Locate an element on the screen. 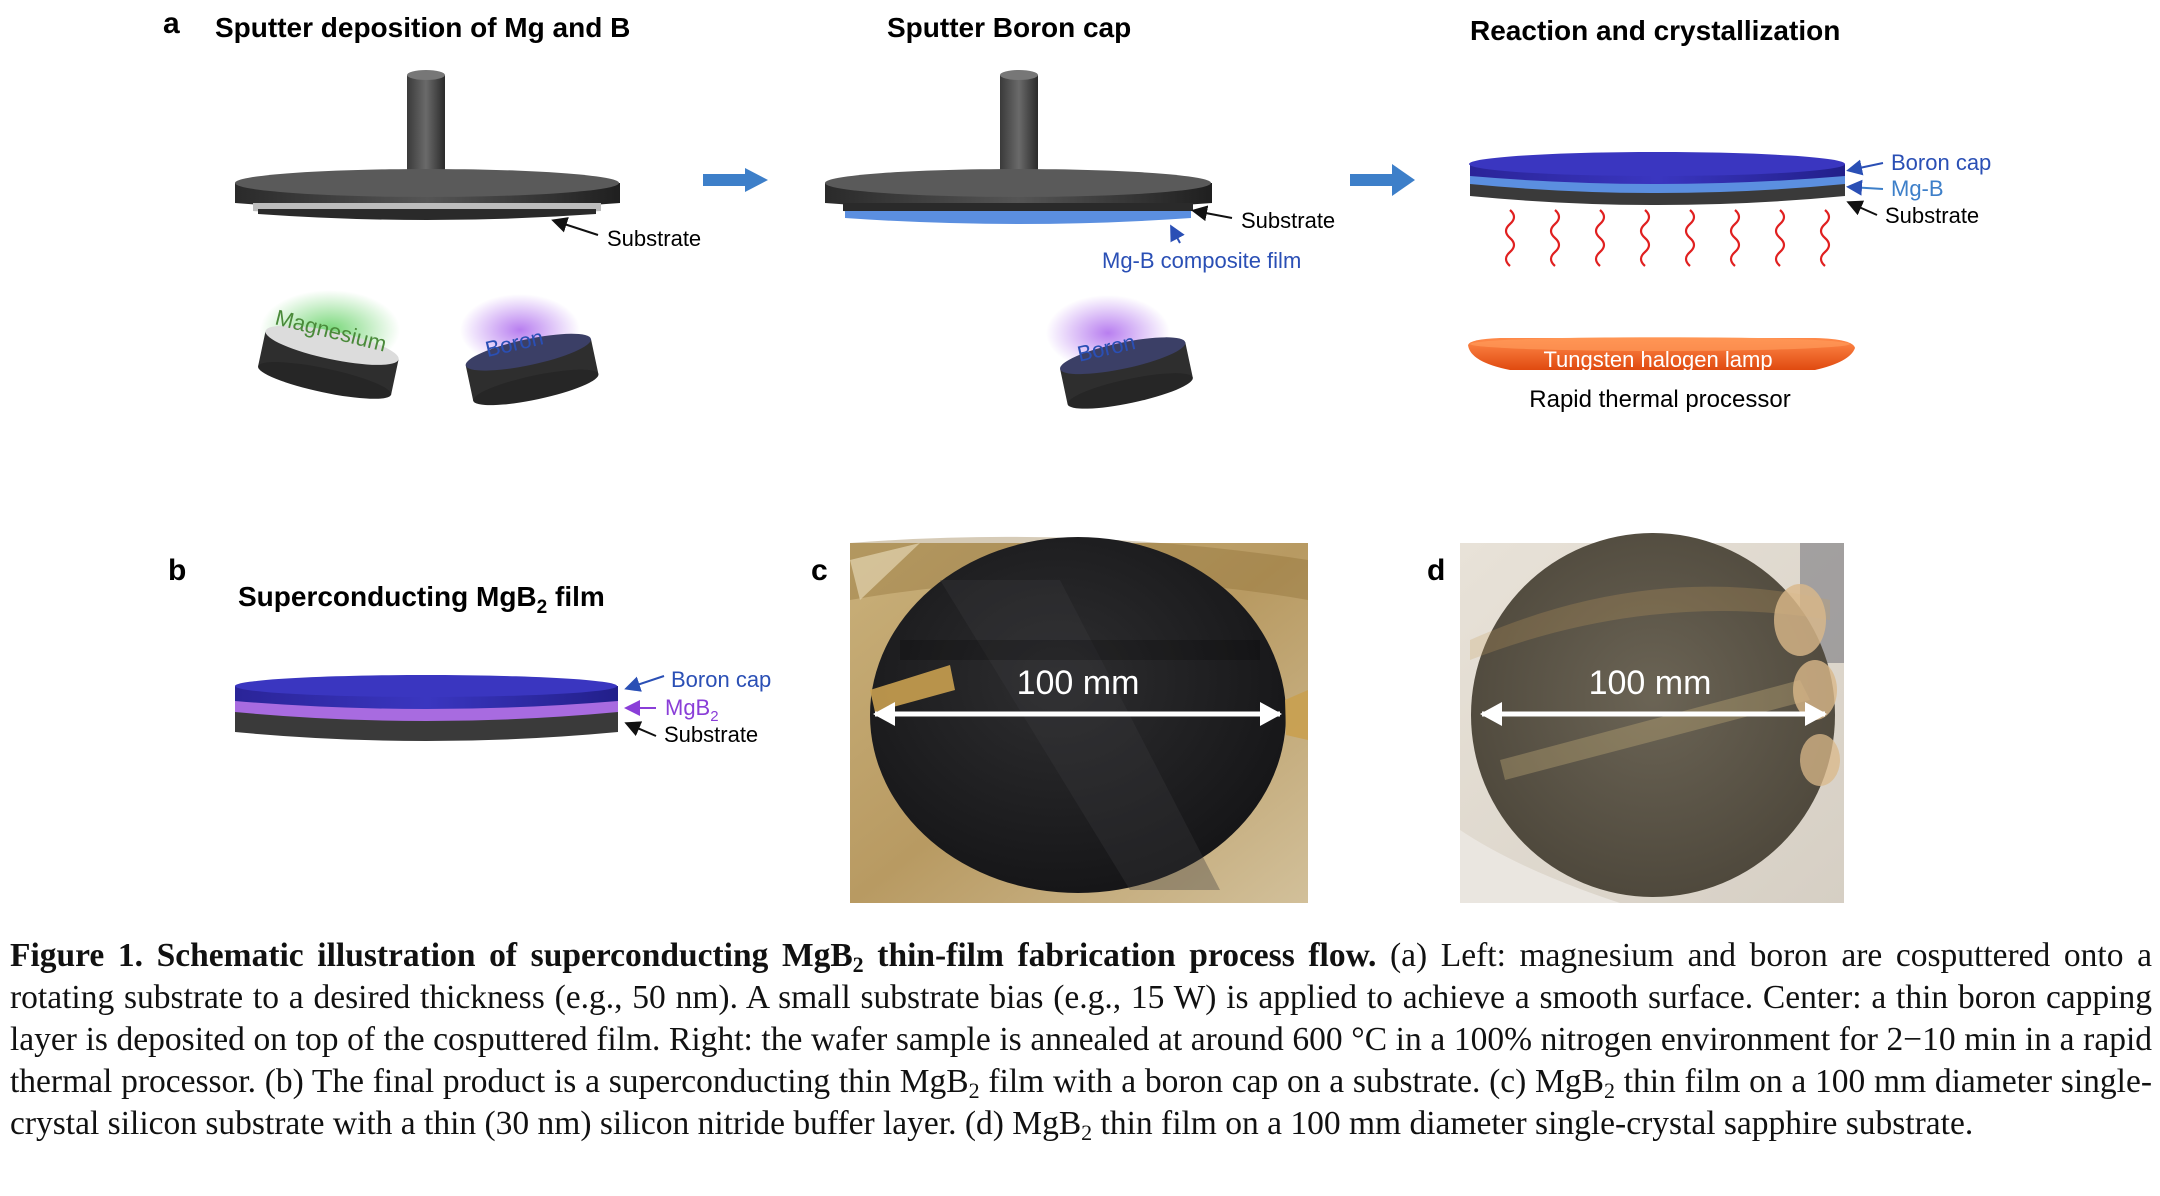 The height and width of the screenshot is (1196, 2160). panel-b-boron-cap-label: Boron cap is located at coordinates (721, 679).